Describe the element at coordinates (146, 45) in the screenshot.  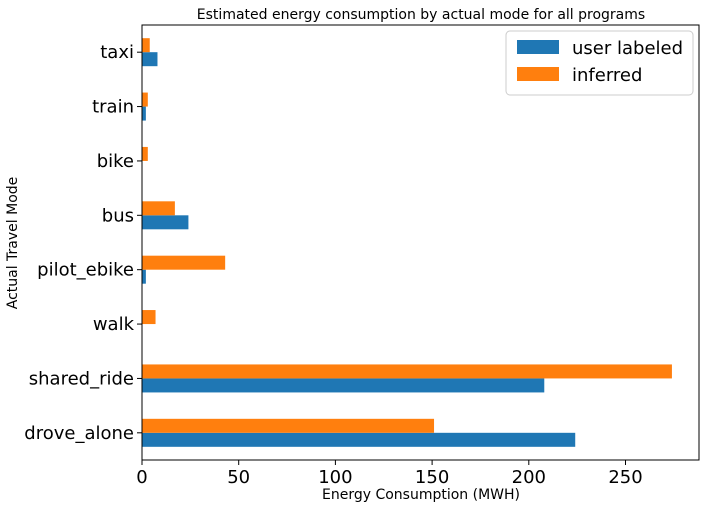
I see `bar-inferred-taxi` at that location.